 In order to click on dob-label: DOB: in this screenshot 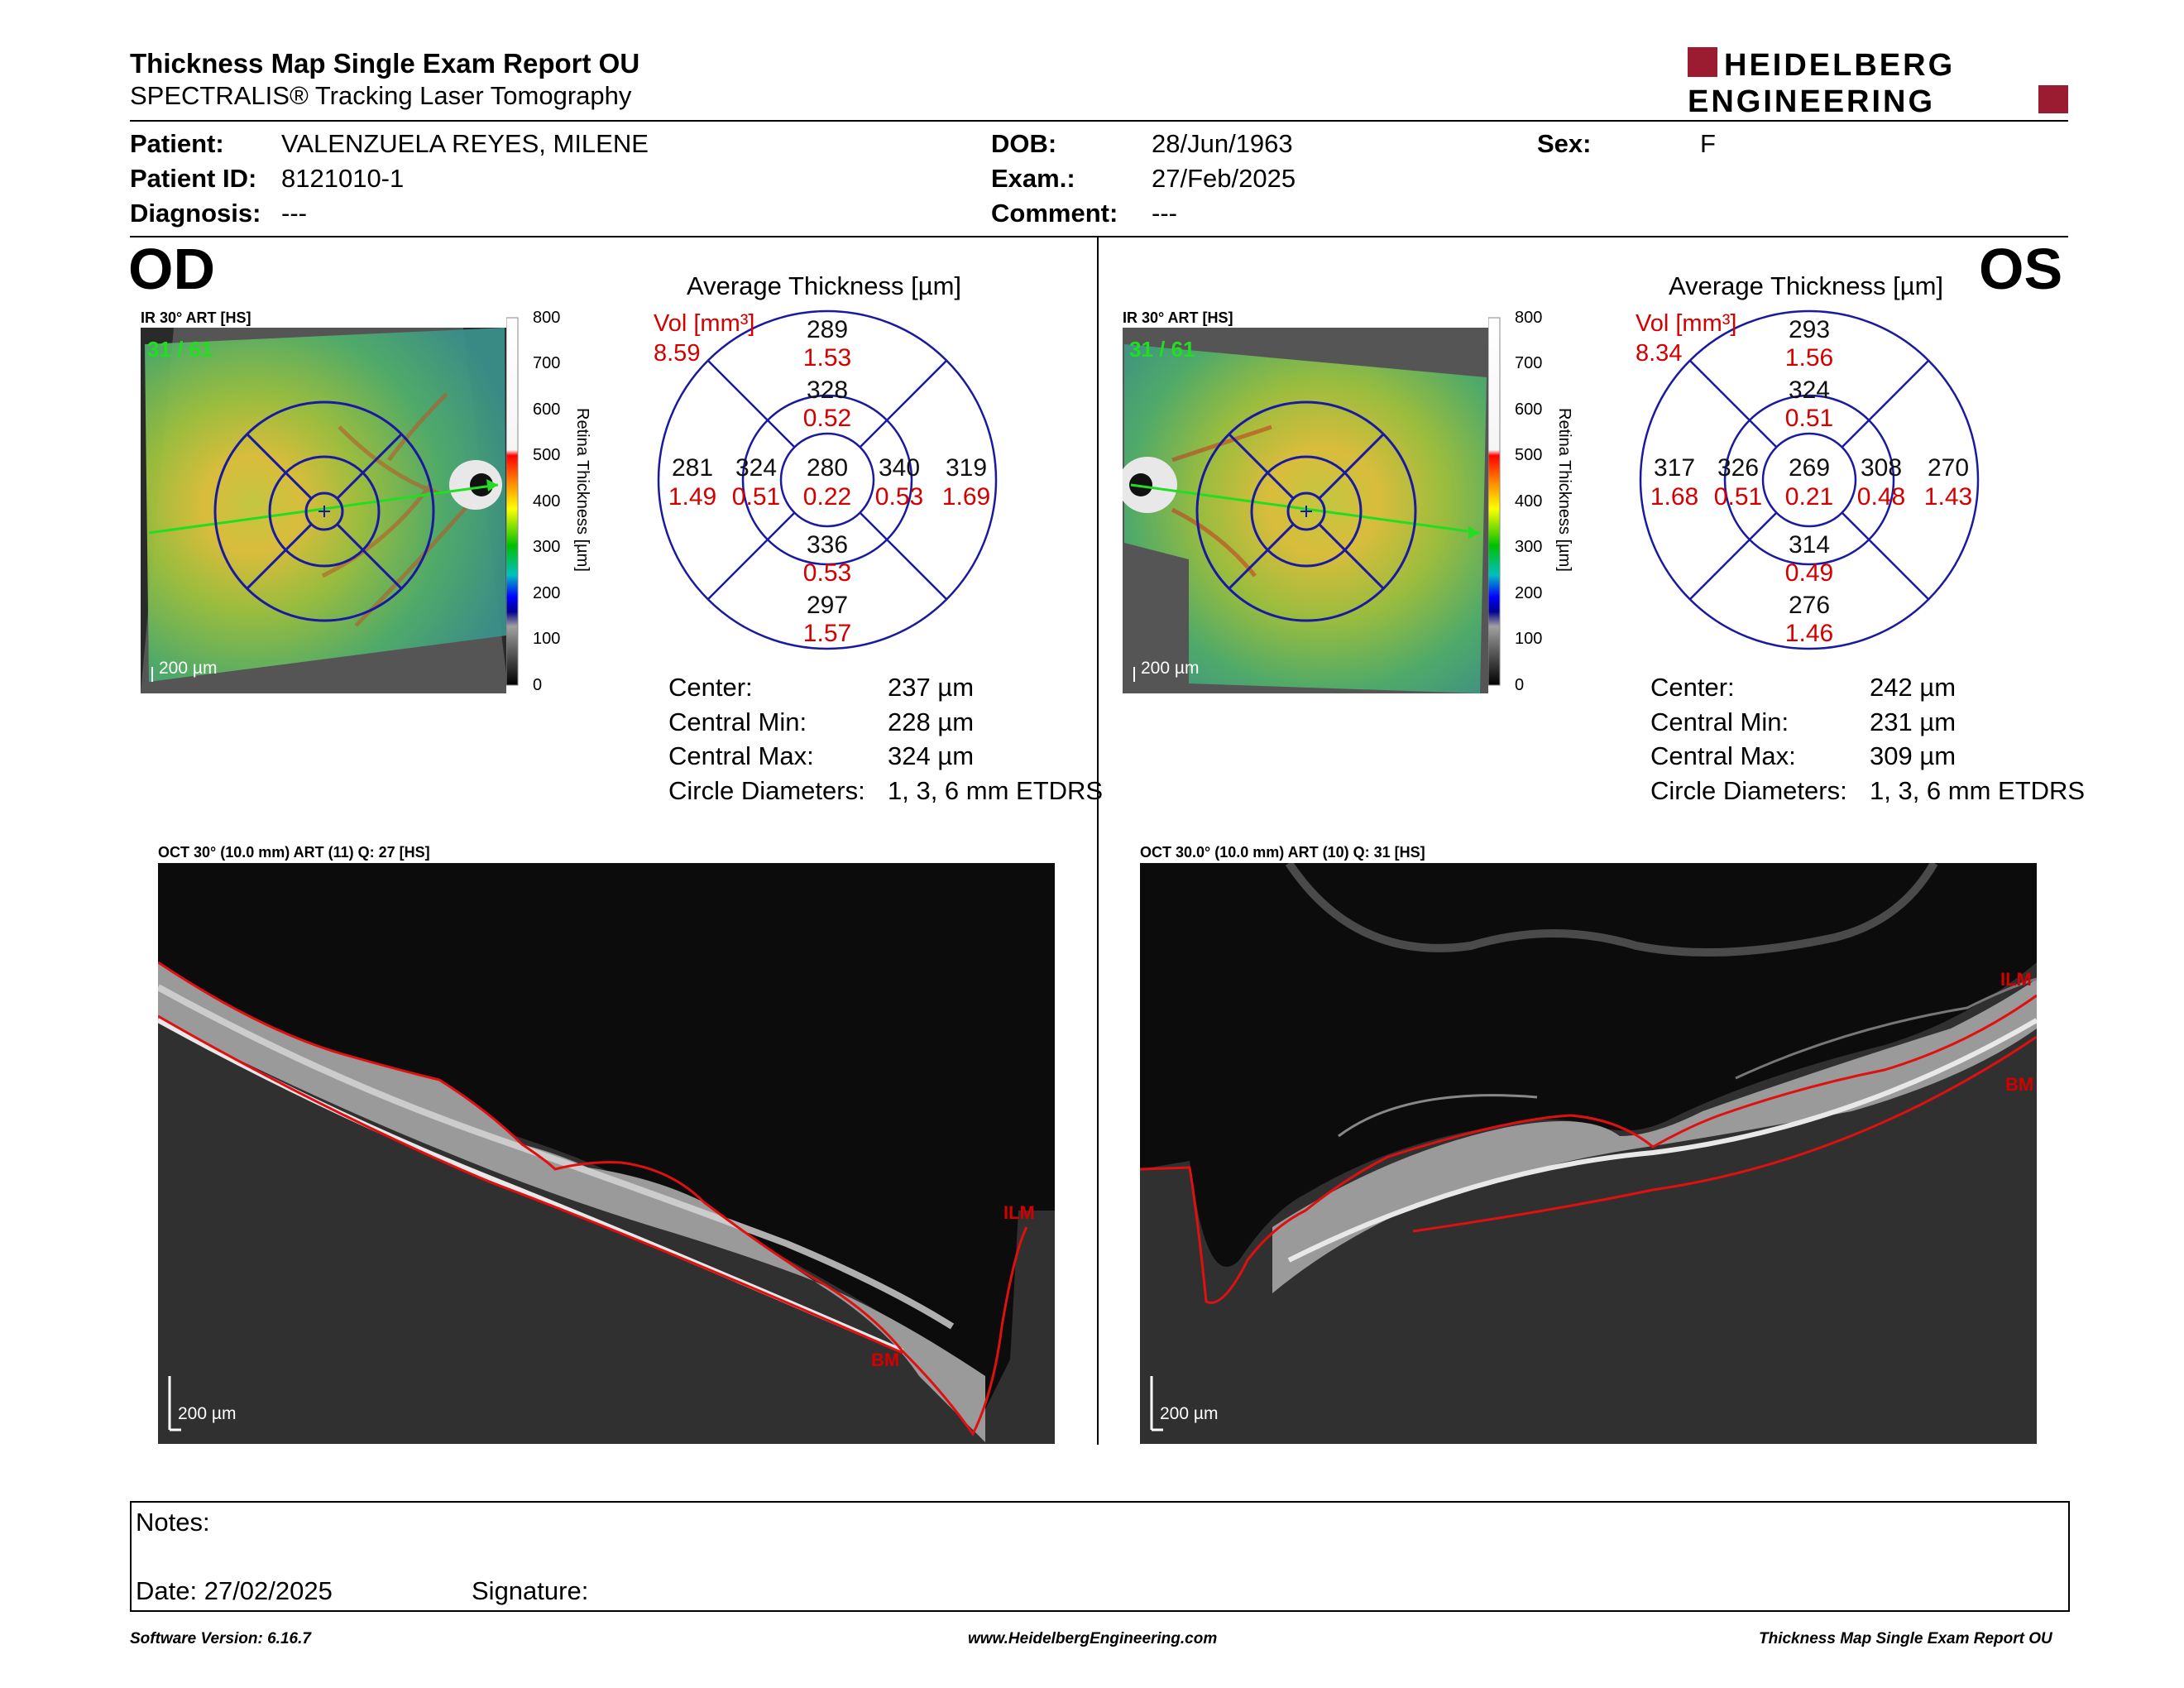, I will do `click(1024, 143)`.